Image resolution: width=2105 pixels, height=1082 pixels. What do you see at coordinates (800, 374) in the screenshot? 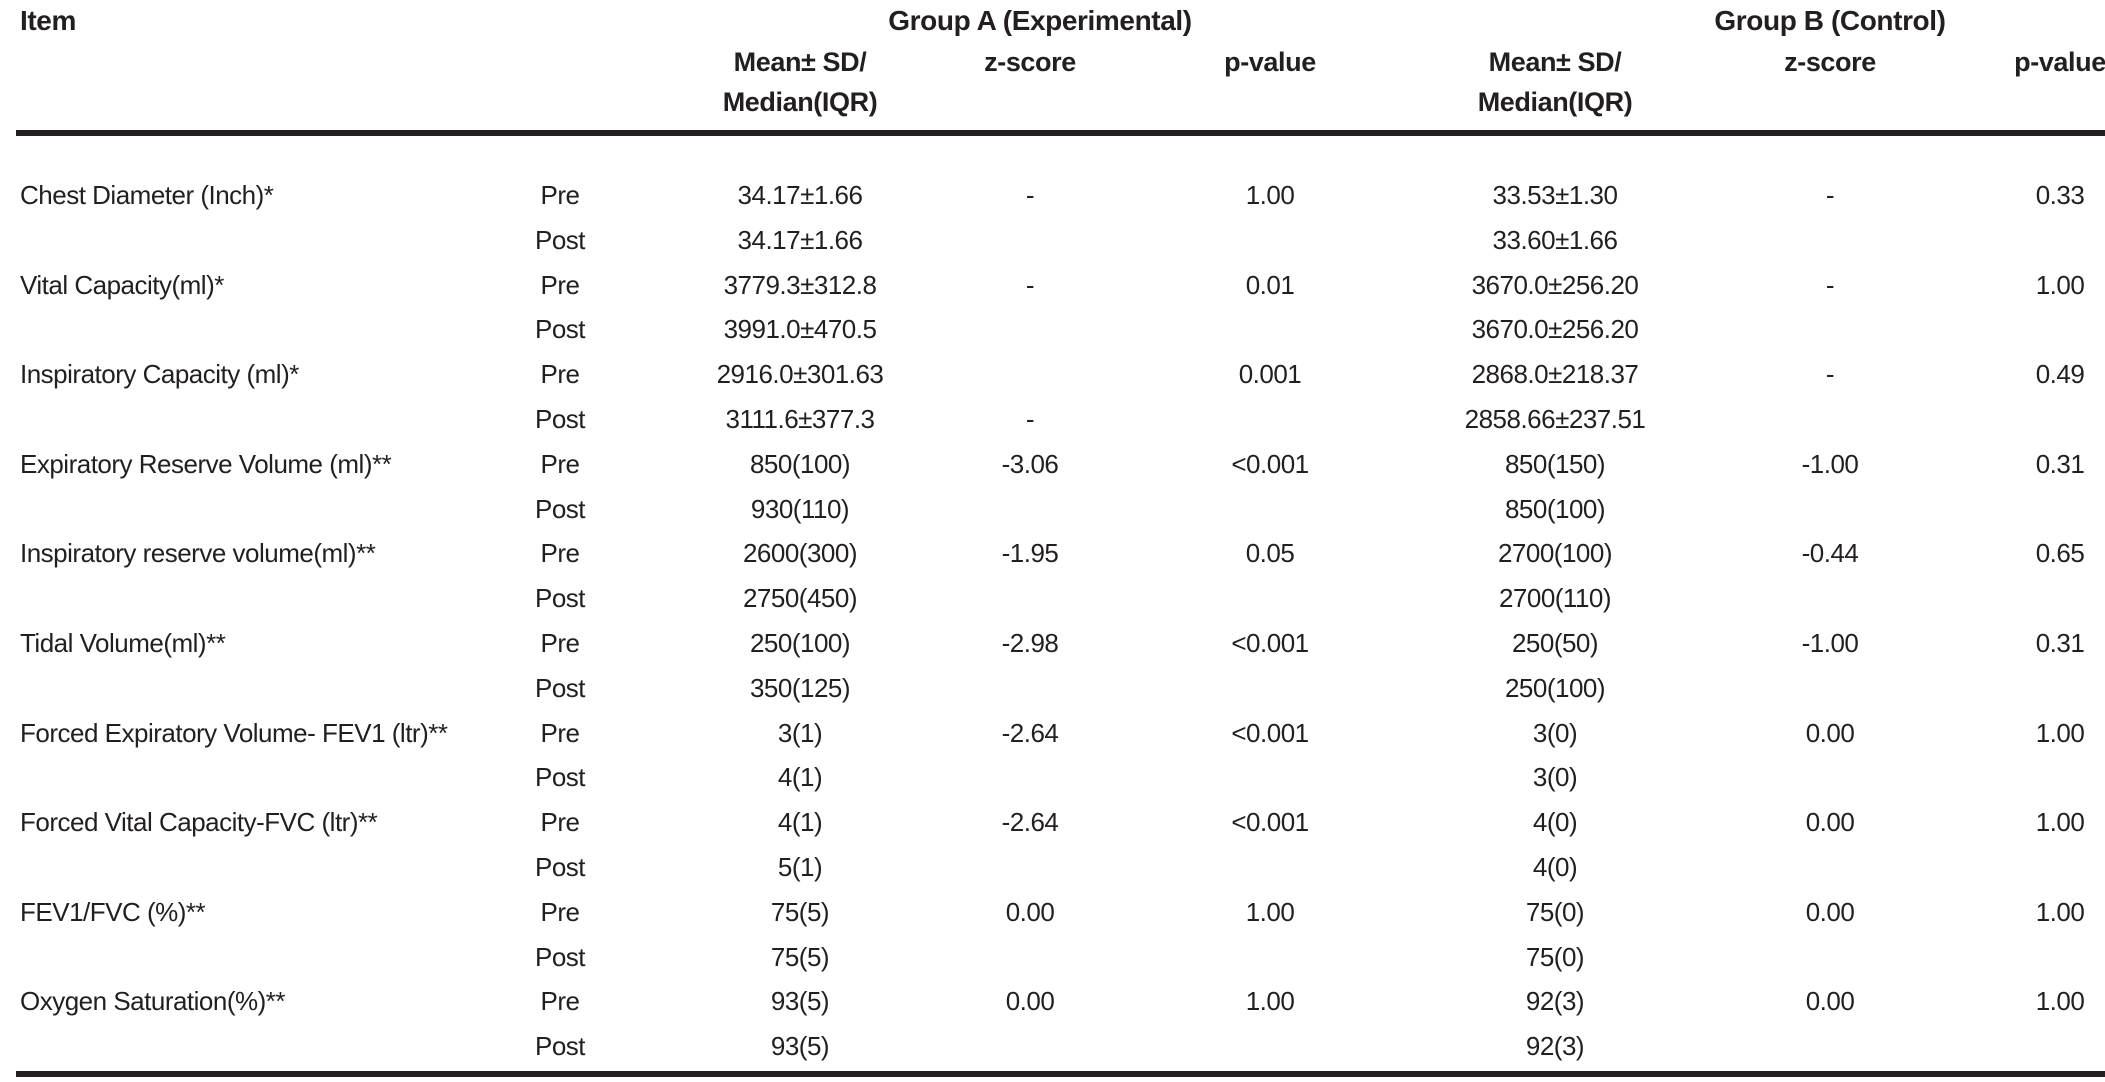
I see `group-a-mean-value: 2916.0±301.63` at bounding box center [800, 374].